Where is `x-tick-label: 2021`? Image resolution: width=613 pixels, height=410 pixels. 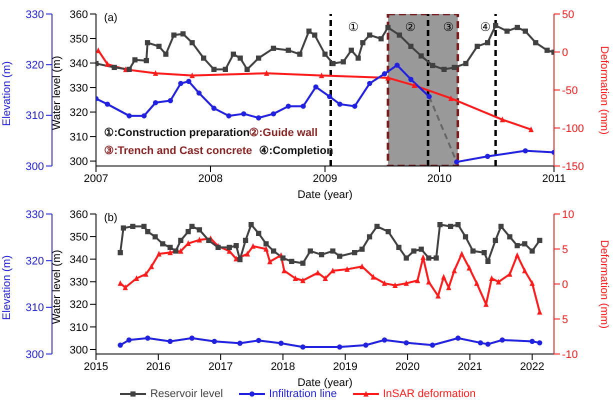 x-tick-label: 2021 is located at coordinates (470, 366).